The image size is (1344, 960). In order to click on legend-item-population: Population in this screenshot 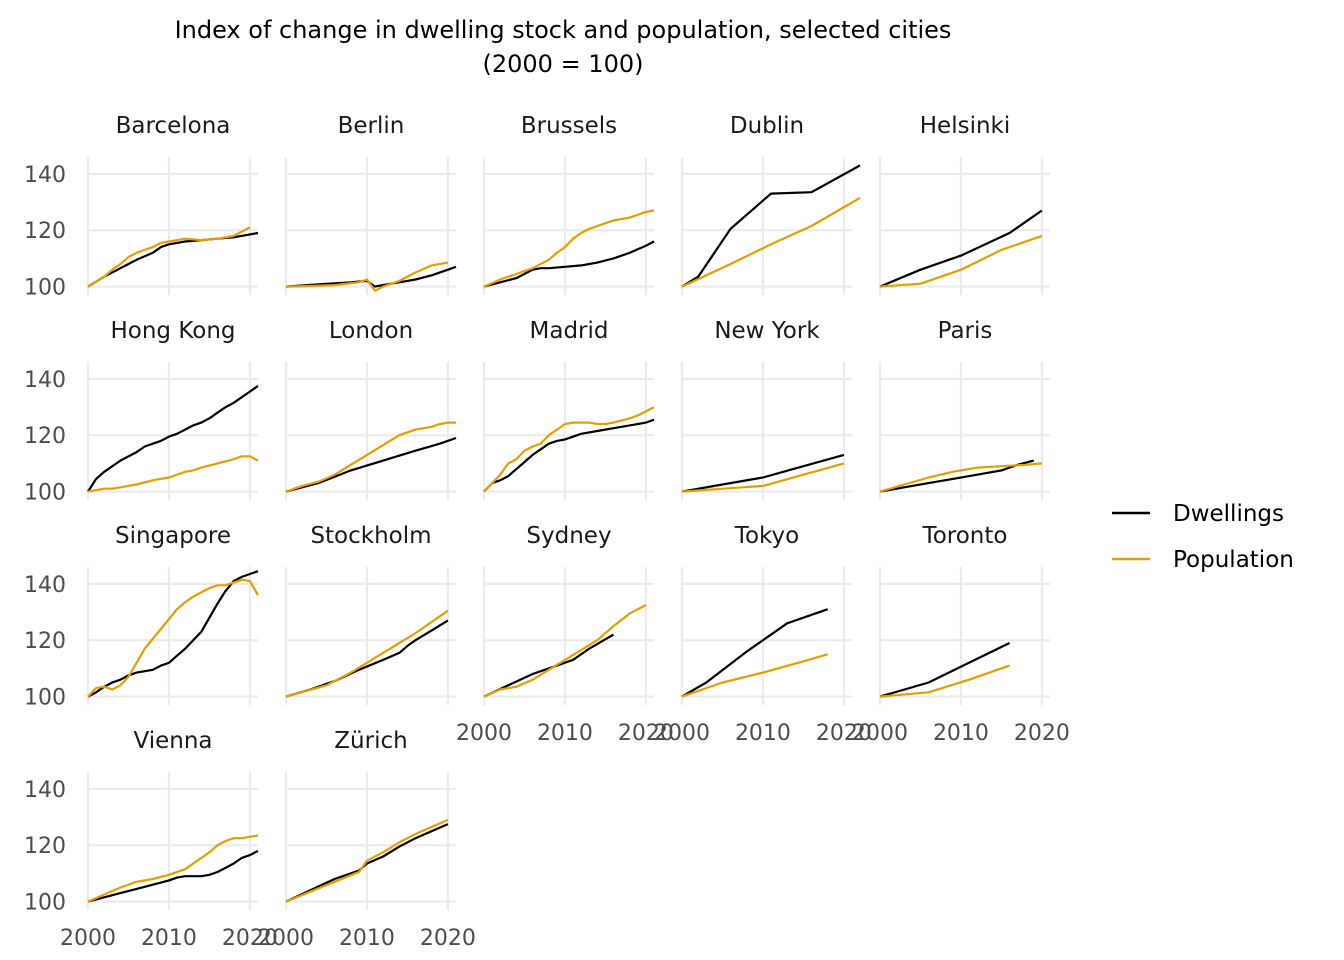, I will do `click(1203, 560)`.